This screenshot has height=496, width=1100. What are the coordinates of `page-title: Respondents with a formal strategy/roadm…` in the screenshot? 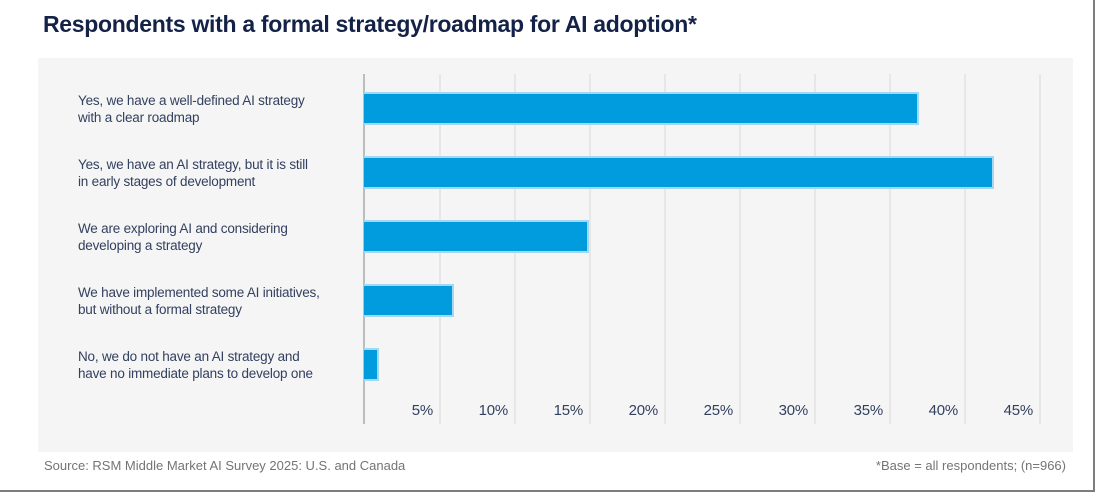 It's located at (370, 24).